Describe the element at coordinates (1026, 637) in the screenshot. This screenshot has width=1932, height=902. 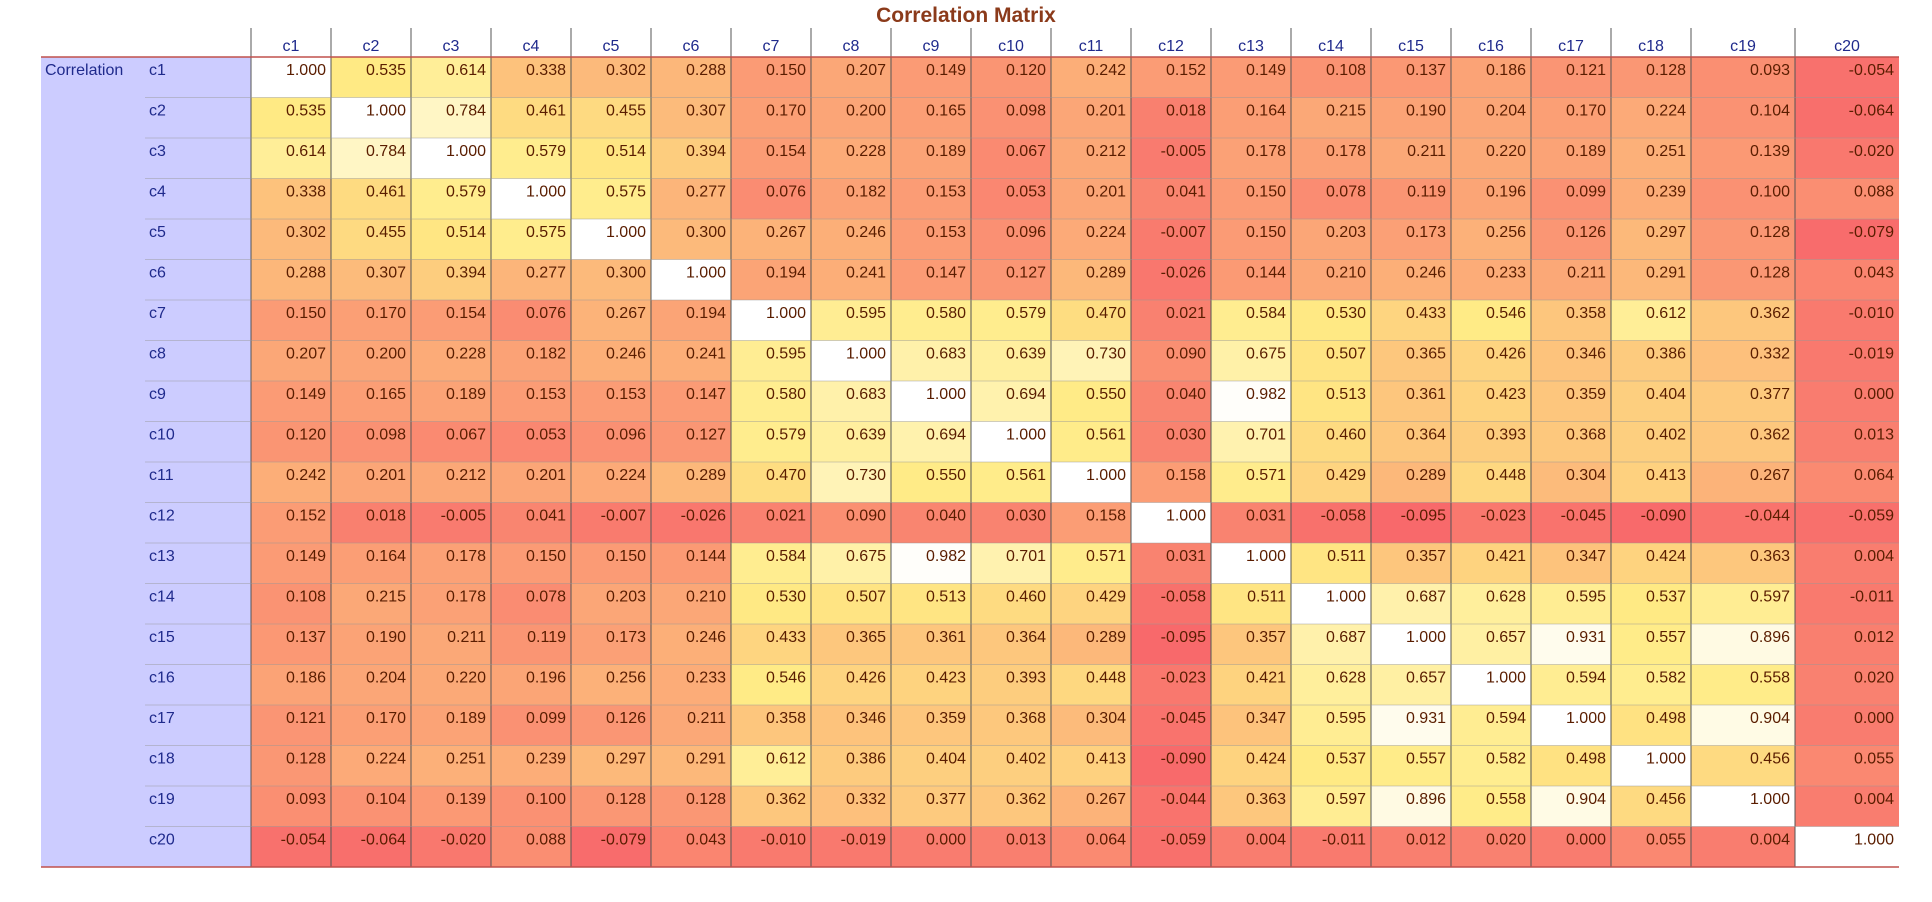
I see `cell-value: 0.364` at that location.